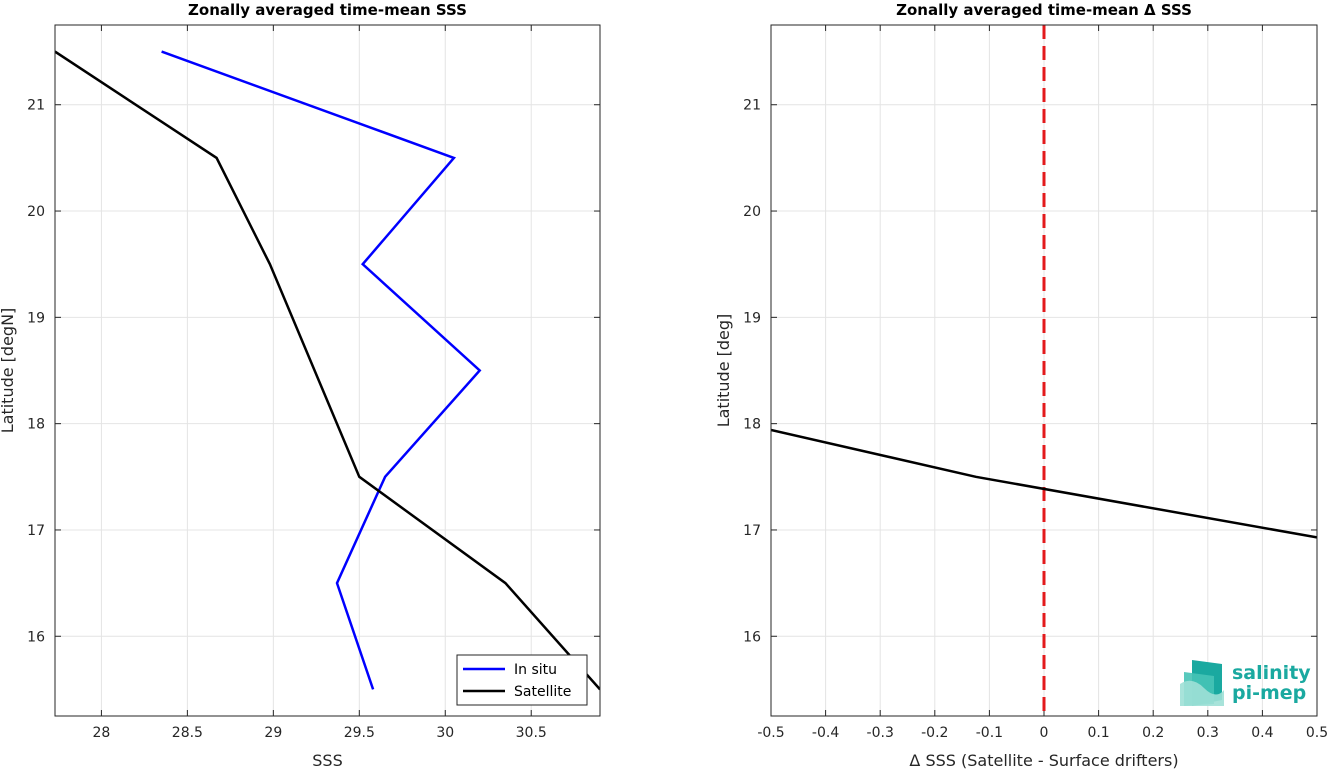  Describe the element at coordinates (102, 733) in the screenshot. I see `x-tick-label: 28` at that location.